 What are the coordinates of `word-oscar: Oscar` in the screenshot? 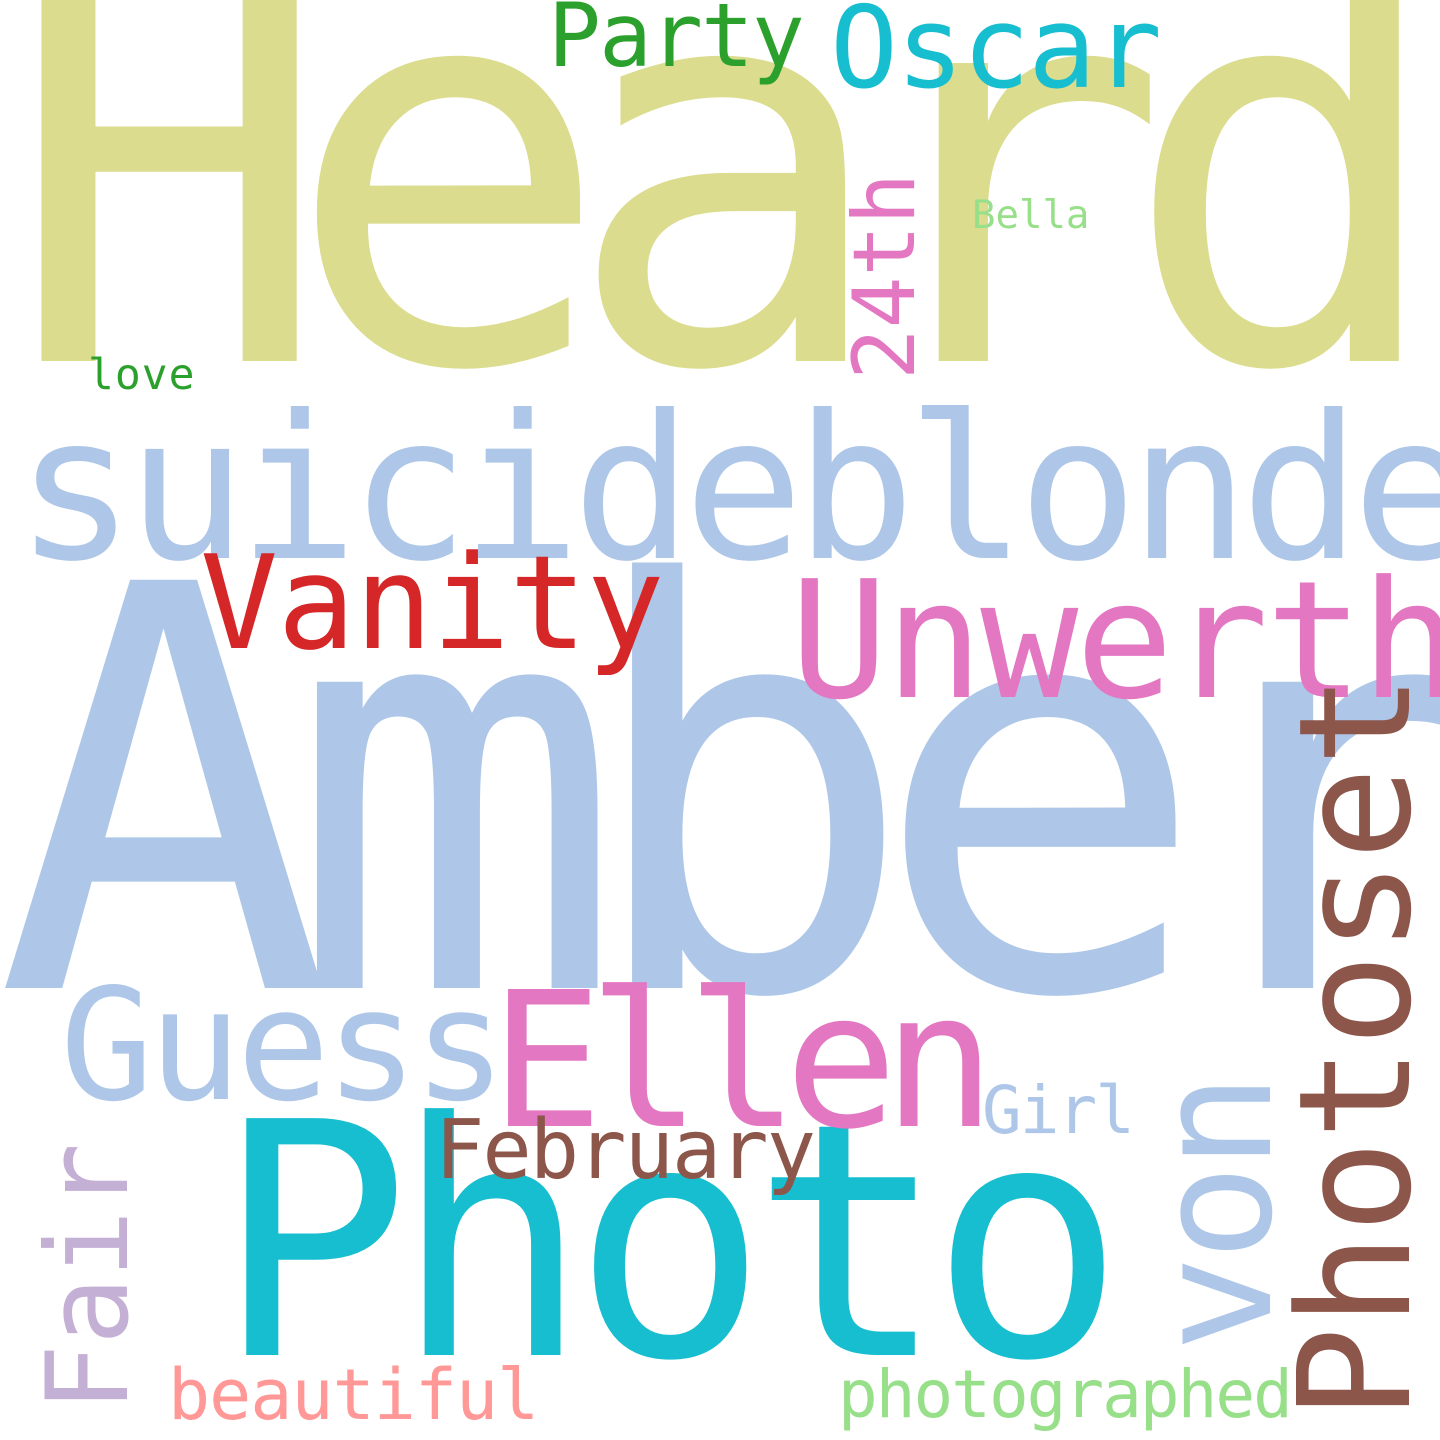 It's located at (996, 57).